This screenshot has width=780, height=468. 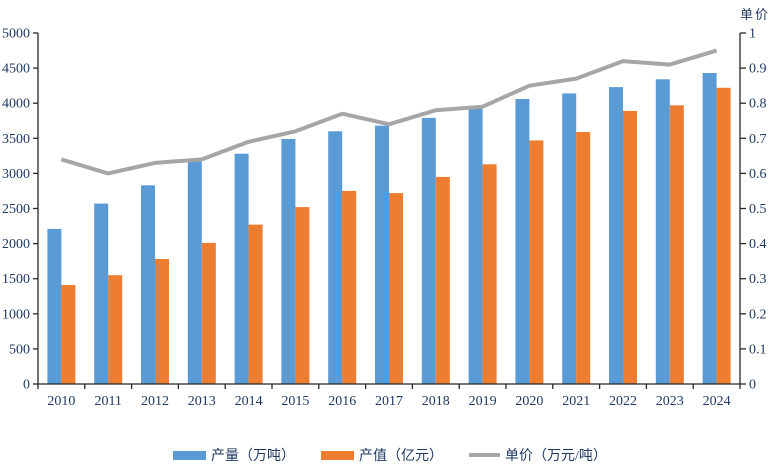 What do you see at coordinates (255, 304) in the screenshot?
I see `output-value-bar-2014` at bounding box center [255, 304].